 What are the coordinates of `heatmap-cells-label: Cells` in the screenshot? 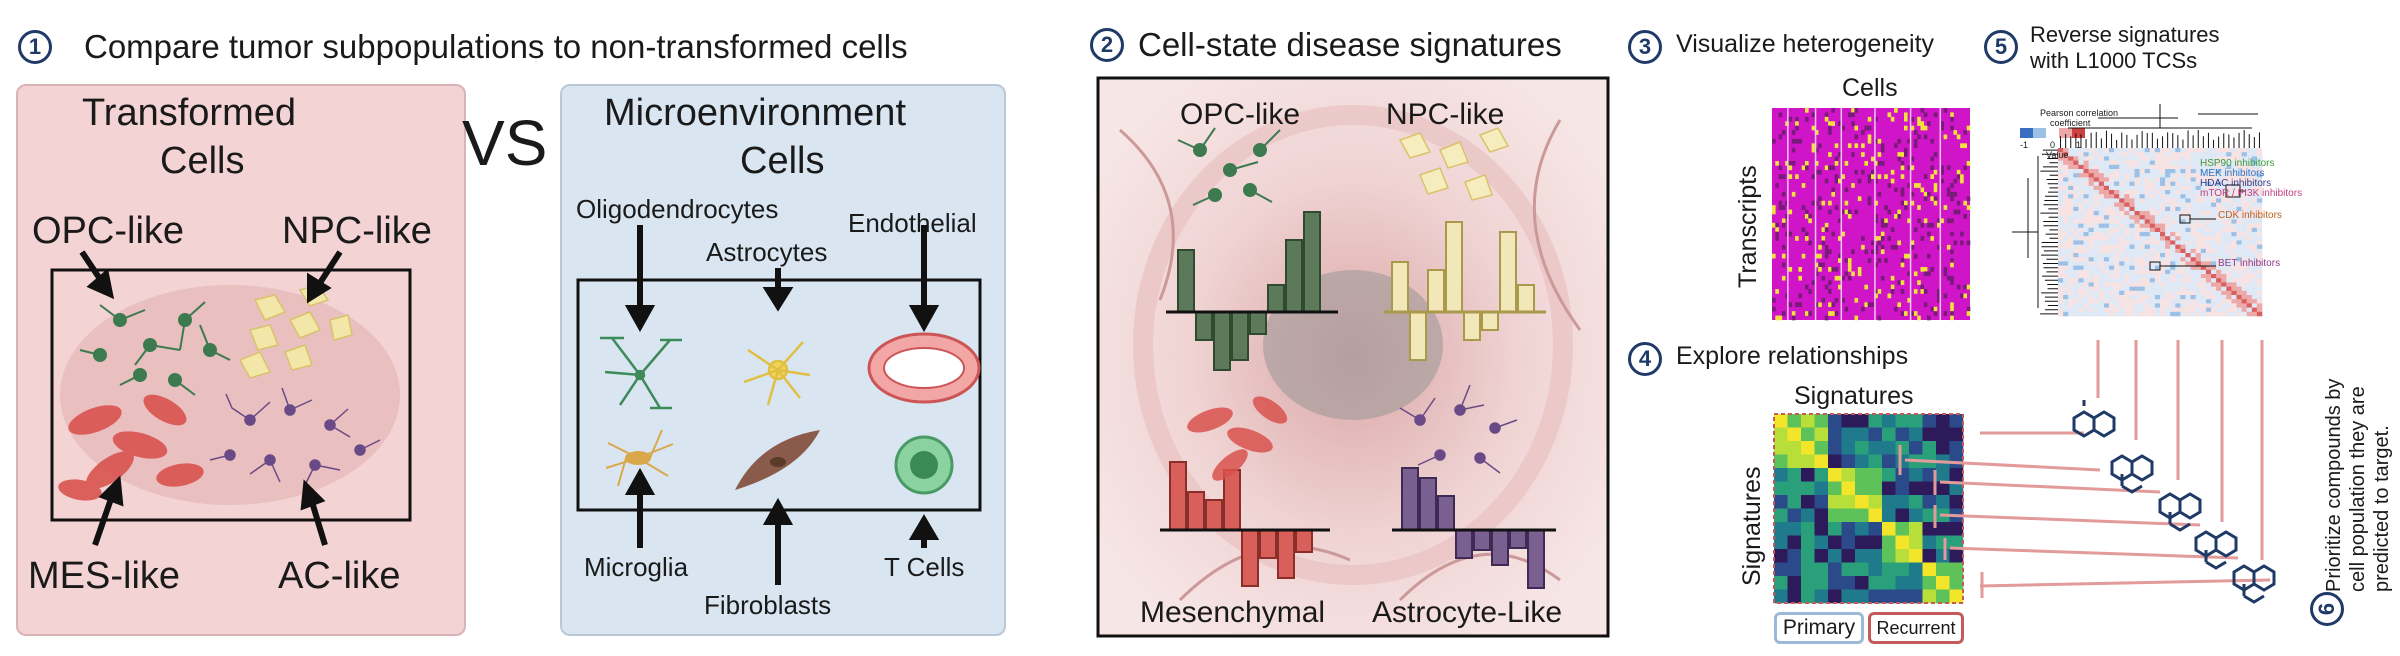 It's located at (1870, 88).